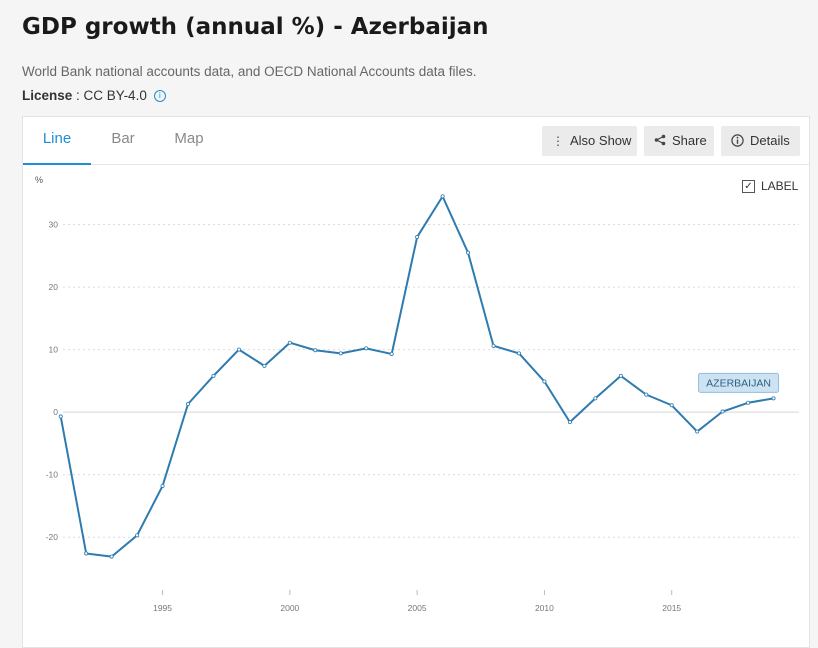 The width and height of the screenshot is (818, 648). What do you see at coordinates (57, 141) in the screenshot?
I see `tab-line: Line` at bounding box center [57, 141].